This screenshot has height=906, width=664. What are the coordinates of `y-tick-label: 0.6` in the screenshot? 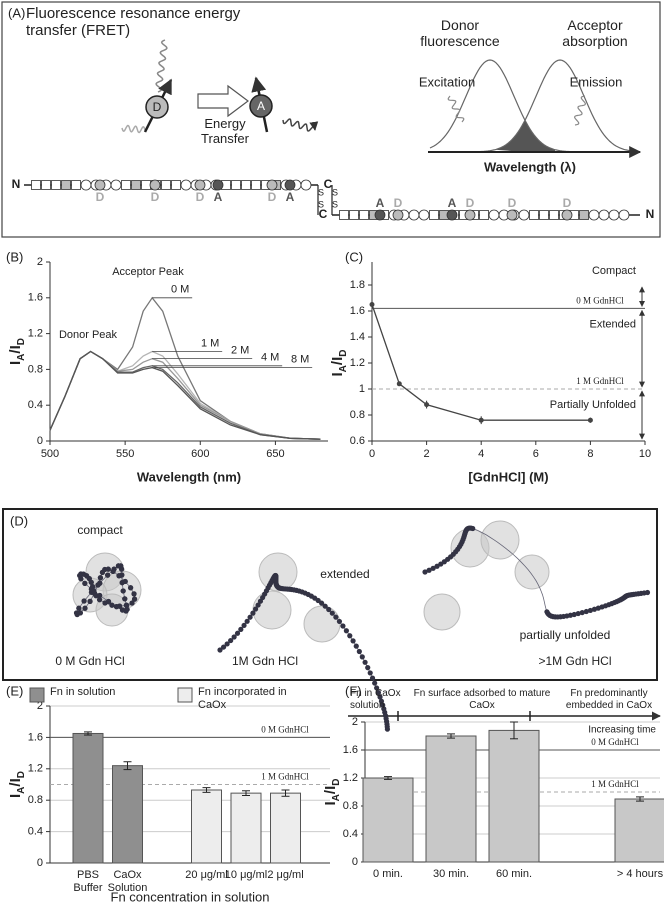 It's located at (357, 441).